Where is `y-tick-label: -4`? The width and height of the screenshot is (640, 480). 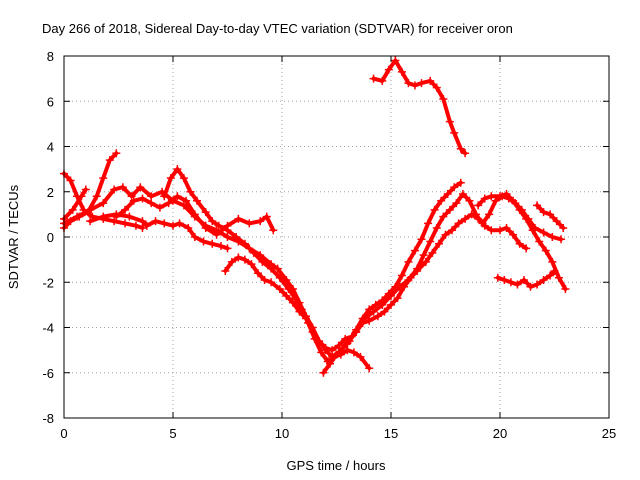 y-tick-label: -4 is located at coordinates (48, 328).